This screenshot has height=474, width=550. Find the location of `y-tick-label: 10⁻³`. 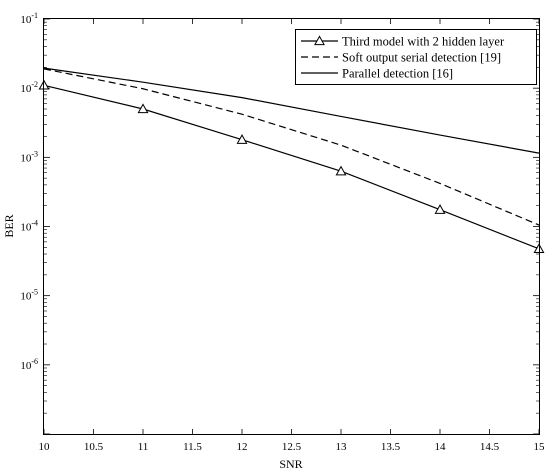

y-tick-label: 10⁻³ is located at coordinates (29, 156).